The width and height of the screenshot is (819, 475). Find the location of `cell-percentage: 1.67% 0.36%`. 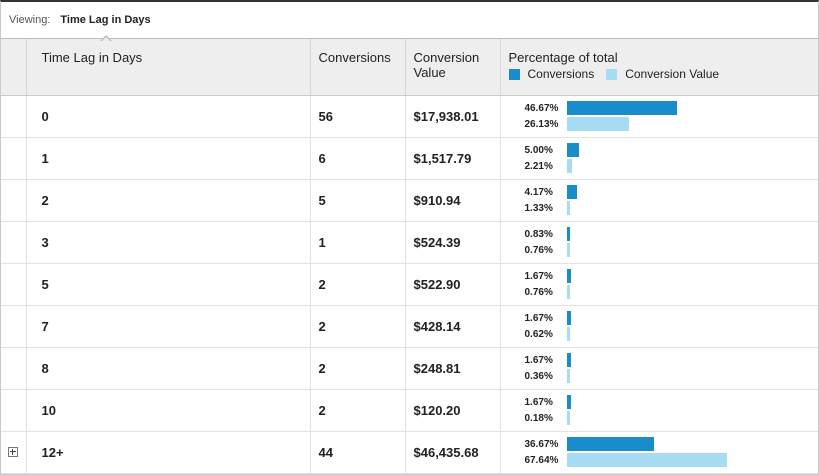

cell-percentage: 1.67% 0.36% is located at coordinates (659, 368).